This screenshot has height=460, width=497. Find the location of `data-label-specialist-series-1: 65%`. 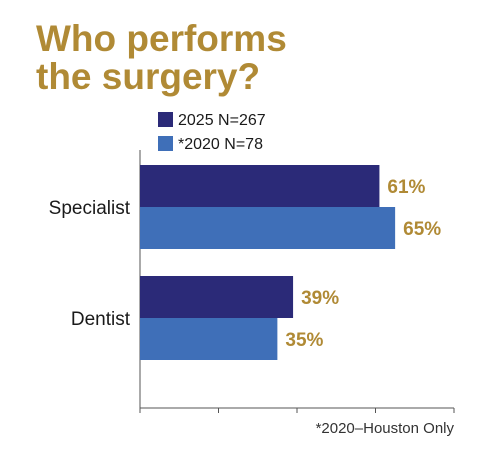

data-label-specialist-series-1: 65% is located at coordinates (422, 229).